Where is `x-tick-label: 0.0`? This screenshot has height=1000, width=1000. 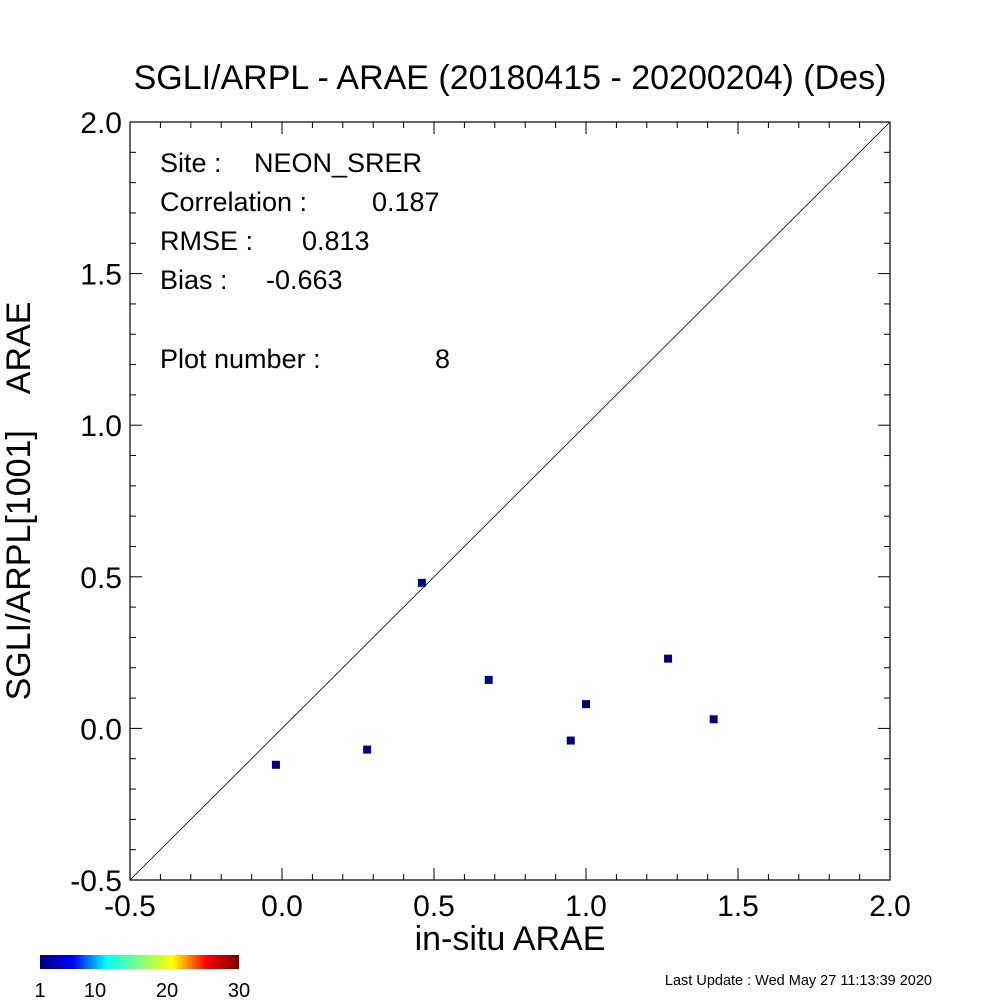 x-tick-label: 0.0 is located at coordinates (282, 906).